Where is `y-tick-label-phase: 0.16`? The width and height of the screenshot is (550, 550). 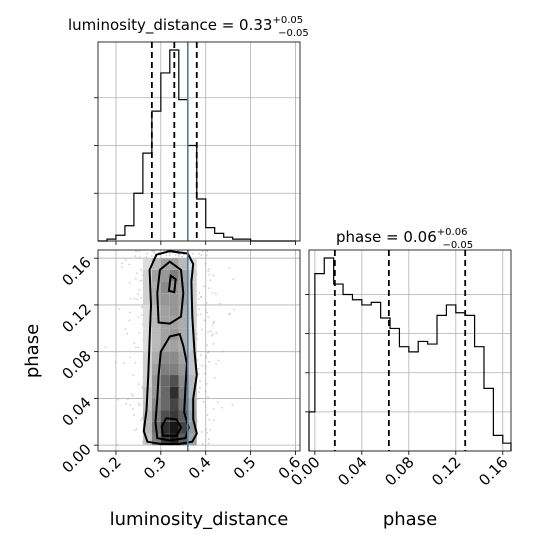
y-tick-label-phase: 0.16 is located at coordinates (76, 271).